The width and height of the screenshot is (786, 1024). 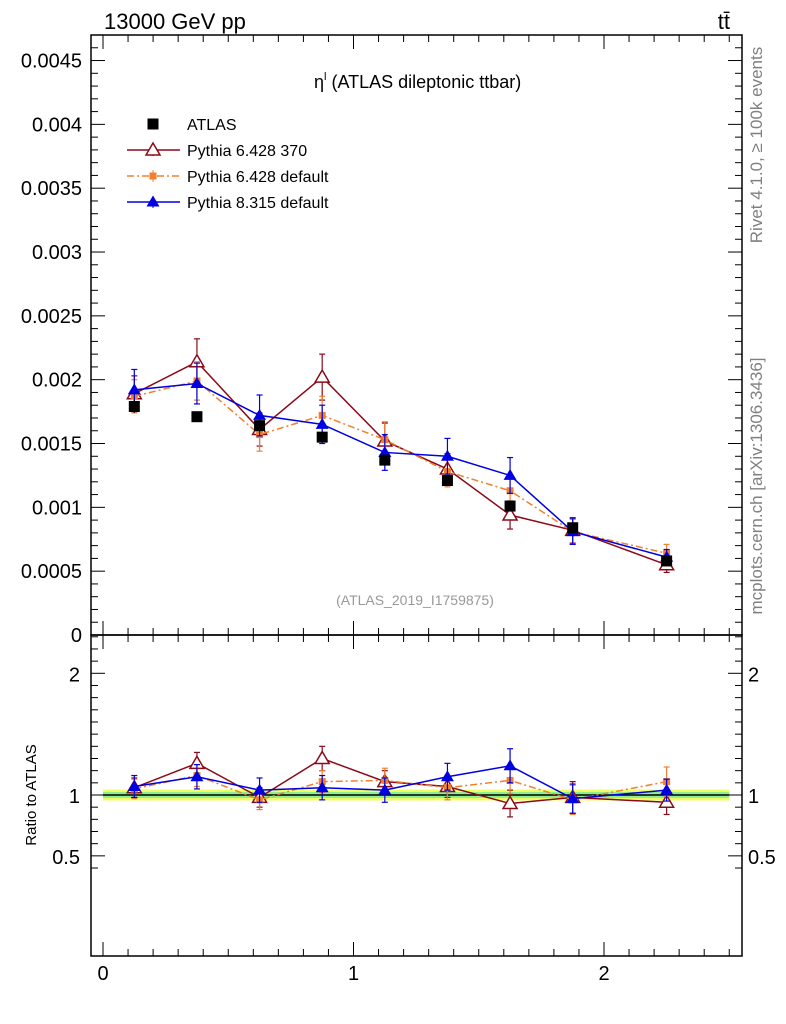 I want to click on x-tick-label: 2, so click(x=603, y=974).